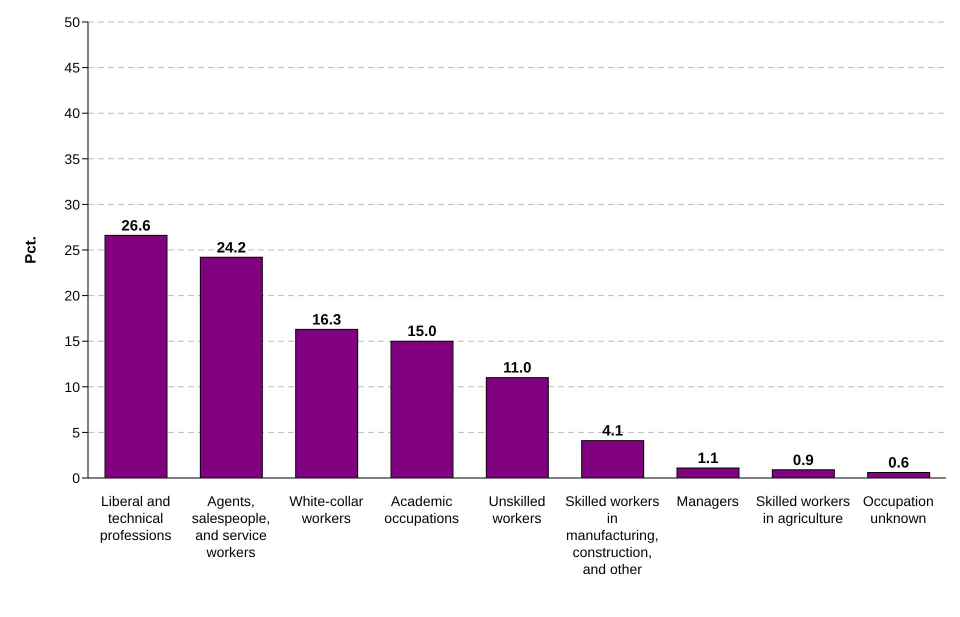 This screenshot has height=617, width=960. I want to click on data-label: 0.9, so click(803, 460).